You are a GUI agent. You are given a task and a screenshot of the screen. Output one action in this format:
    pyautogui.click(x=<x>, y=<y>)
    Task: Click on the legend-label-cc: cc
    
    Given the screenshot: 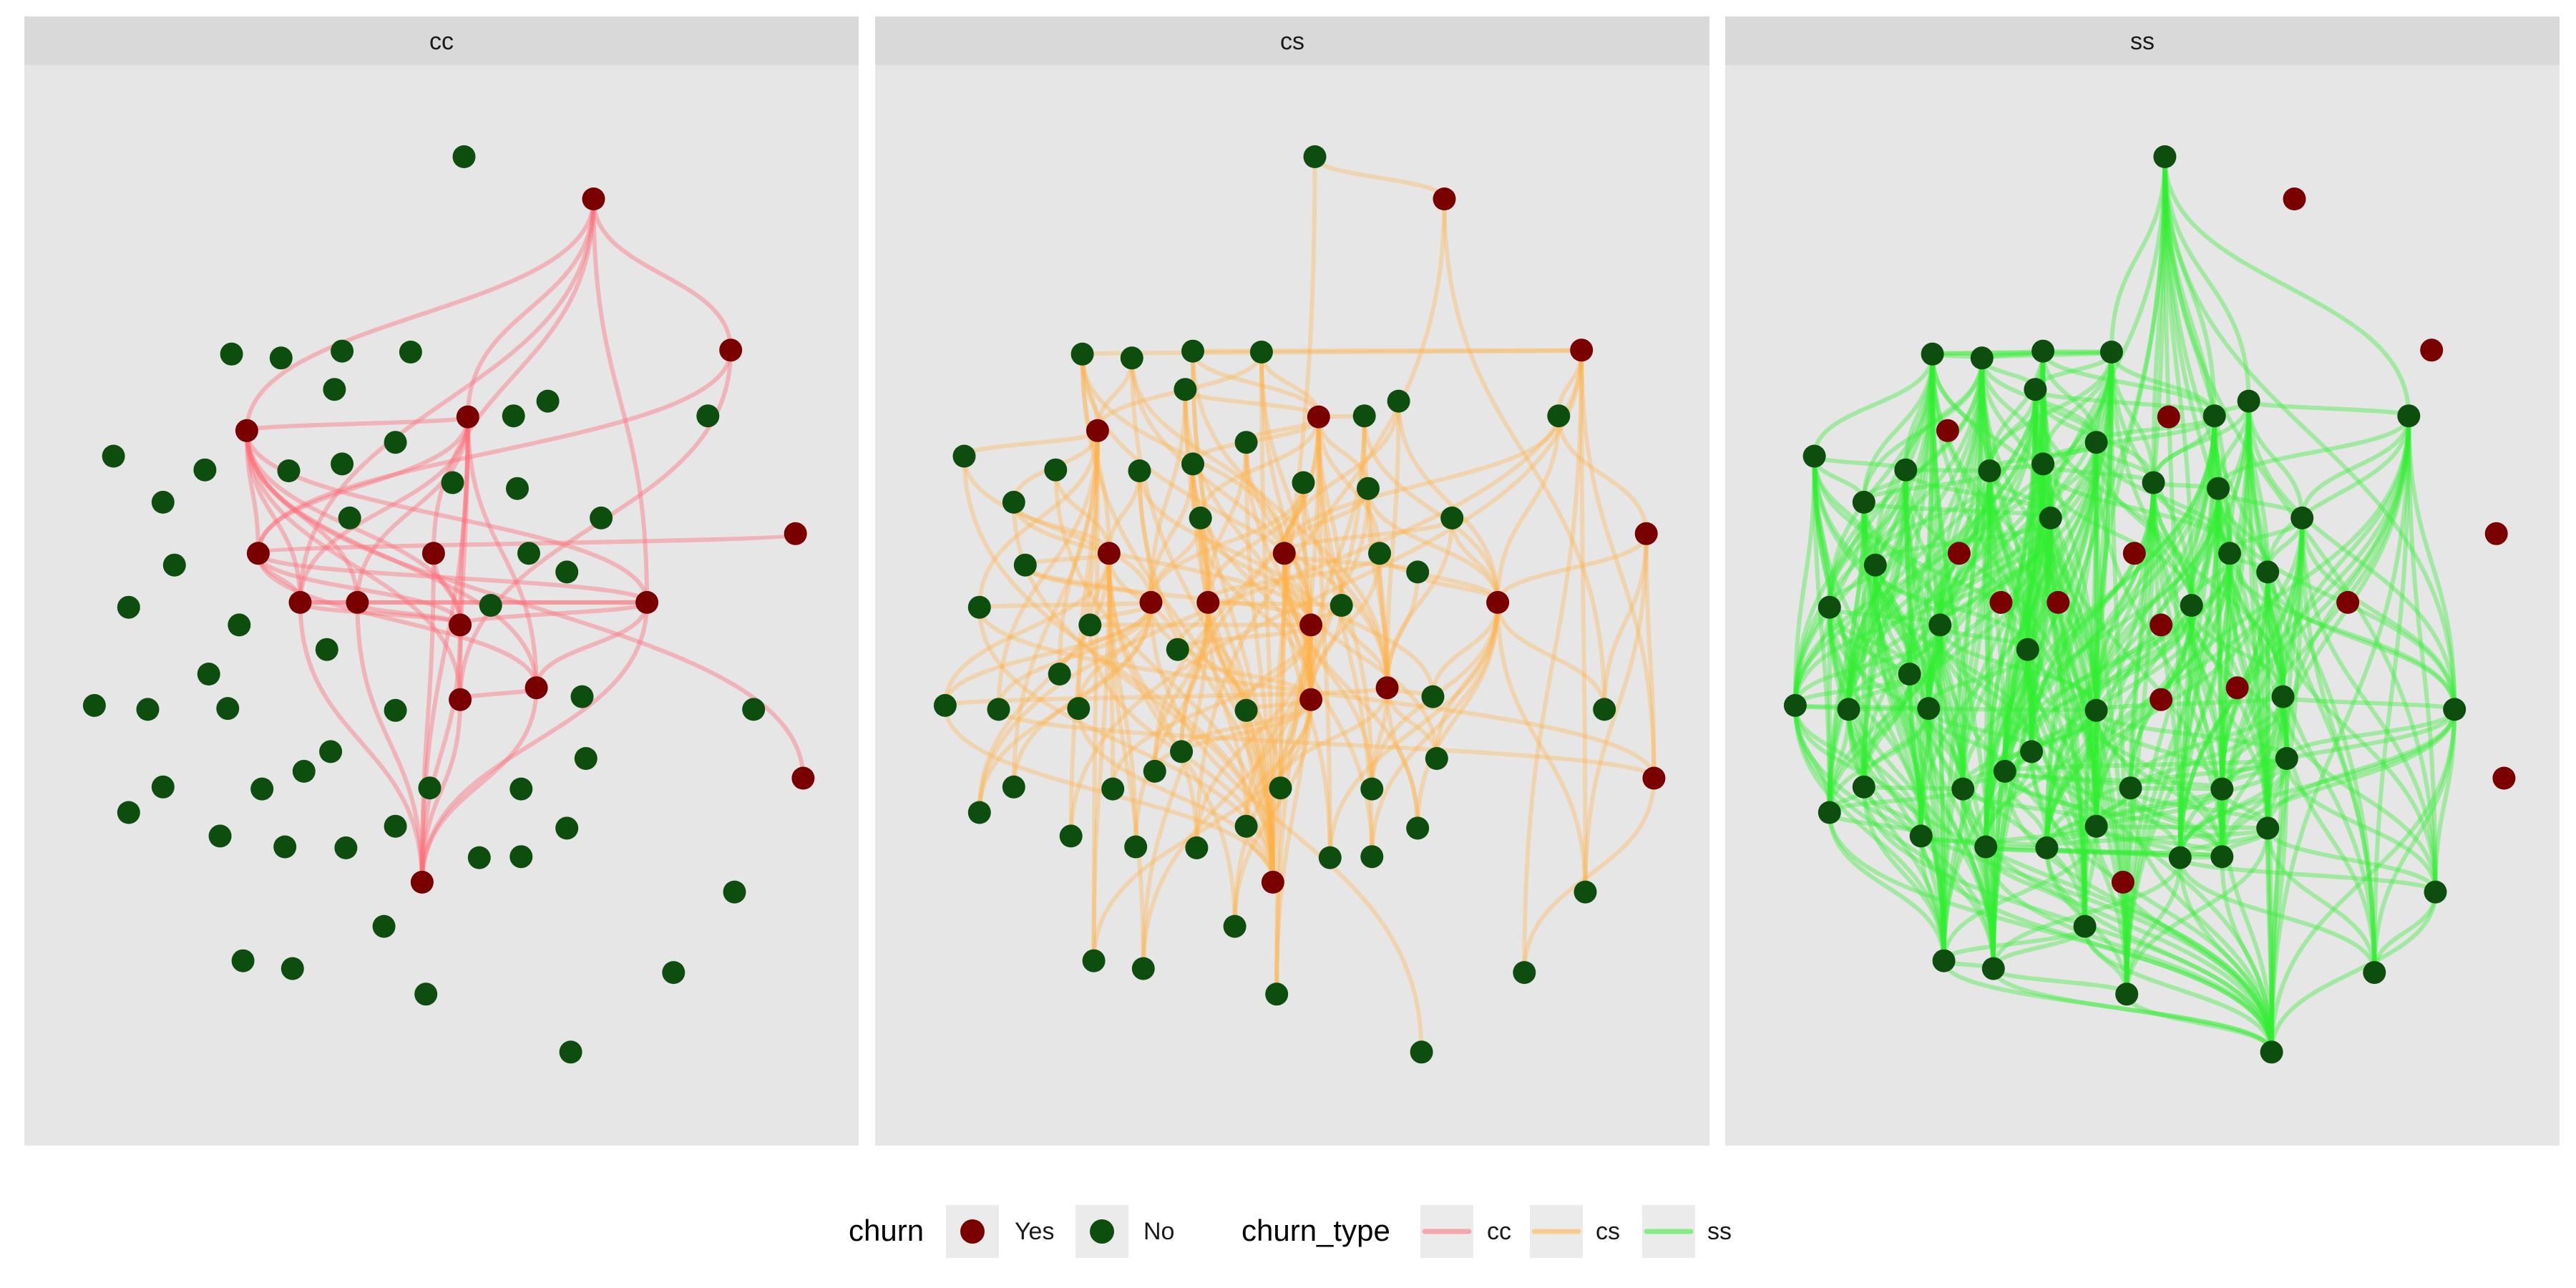 What is the action you would take?
    pyautogui.click(x=1499, y=1231)
    